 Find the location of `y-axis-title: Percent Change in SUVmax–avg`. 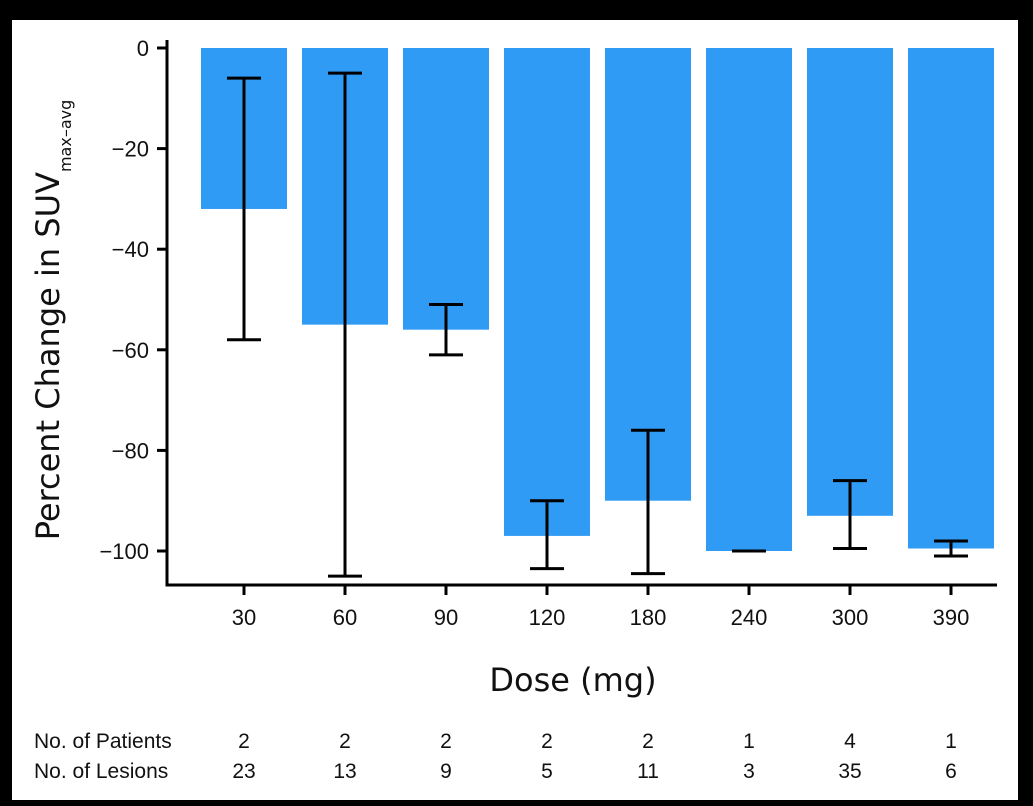

y-axis-title: Percent Change in SUVmax–avg is located at coordinates (52, 320).